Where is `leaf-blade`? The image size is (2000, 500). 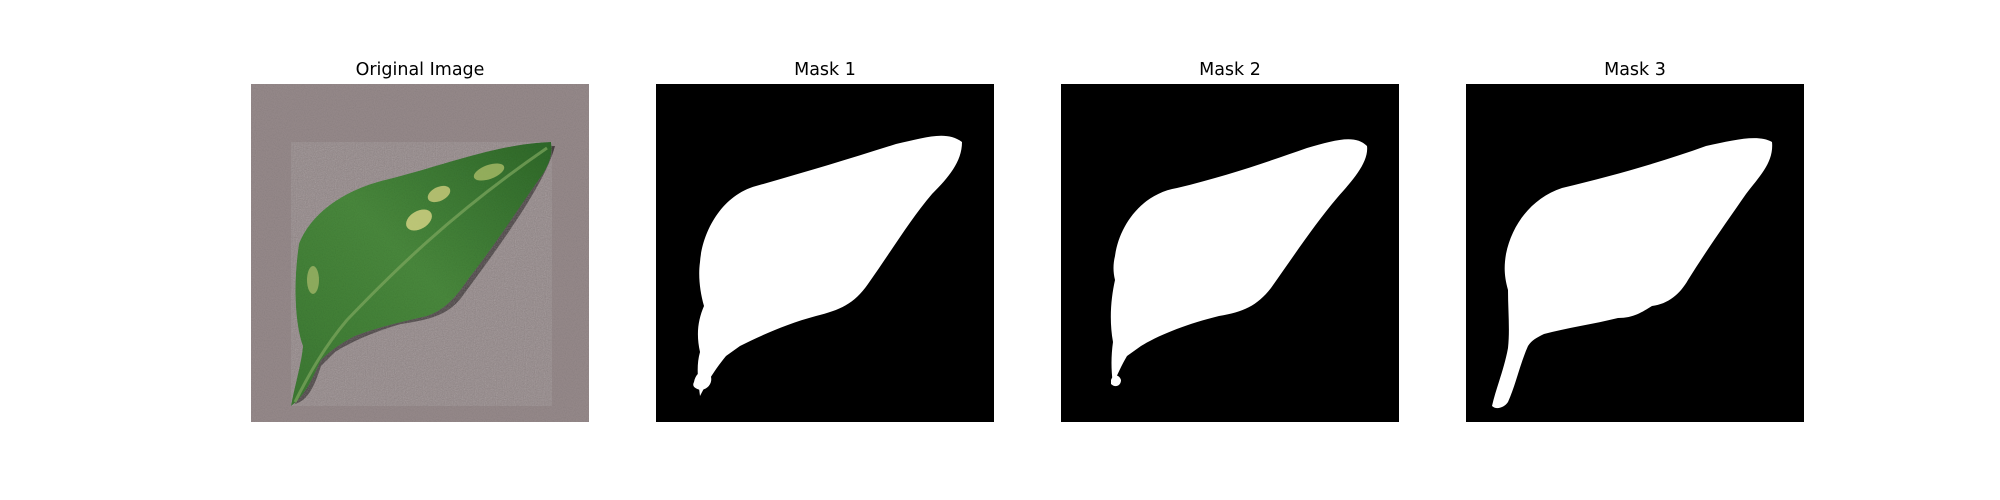
leaf-blade is located at coordinates (421, 274).